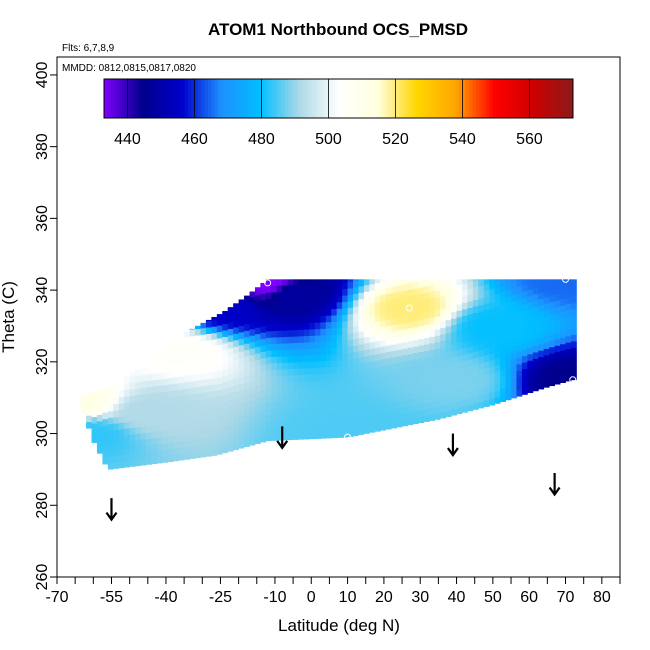 The width and height of the screenshot is (650, 650). I want to click on y-axis-label: Theta (C), so click(9, 317).